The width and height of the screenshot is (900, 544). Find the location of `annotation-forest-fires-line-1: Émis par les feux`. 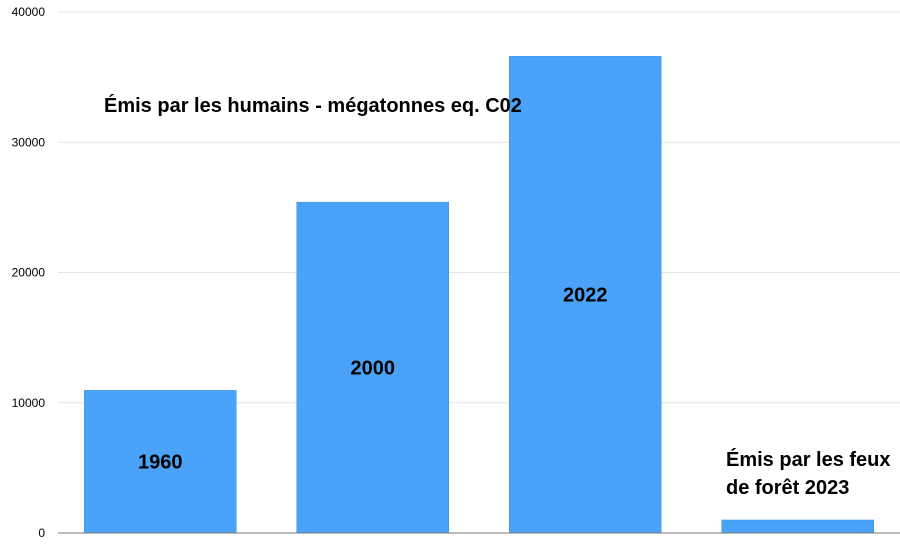

annotation-forest-fires-line-1: Émis par les feux is located at coordinates (808, 460).